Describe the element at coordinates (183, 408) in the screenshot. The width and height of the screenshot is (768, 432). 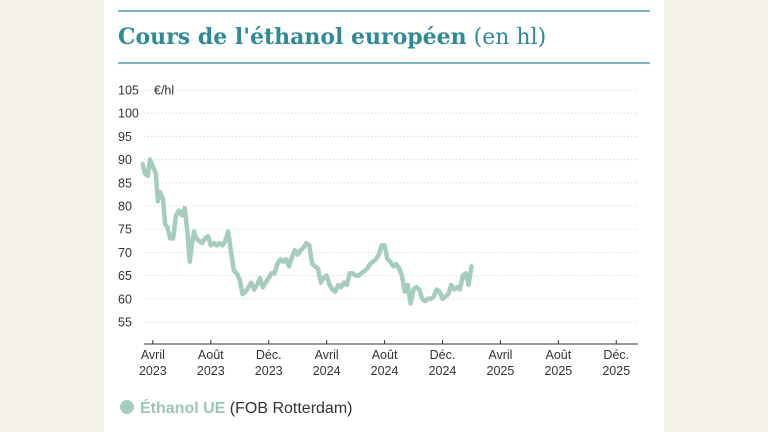
I see `legend-series-label: Éthanol UE` at that location.